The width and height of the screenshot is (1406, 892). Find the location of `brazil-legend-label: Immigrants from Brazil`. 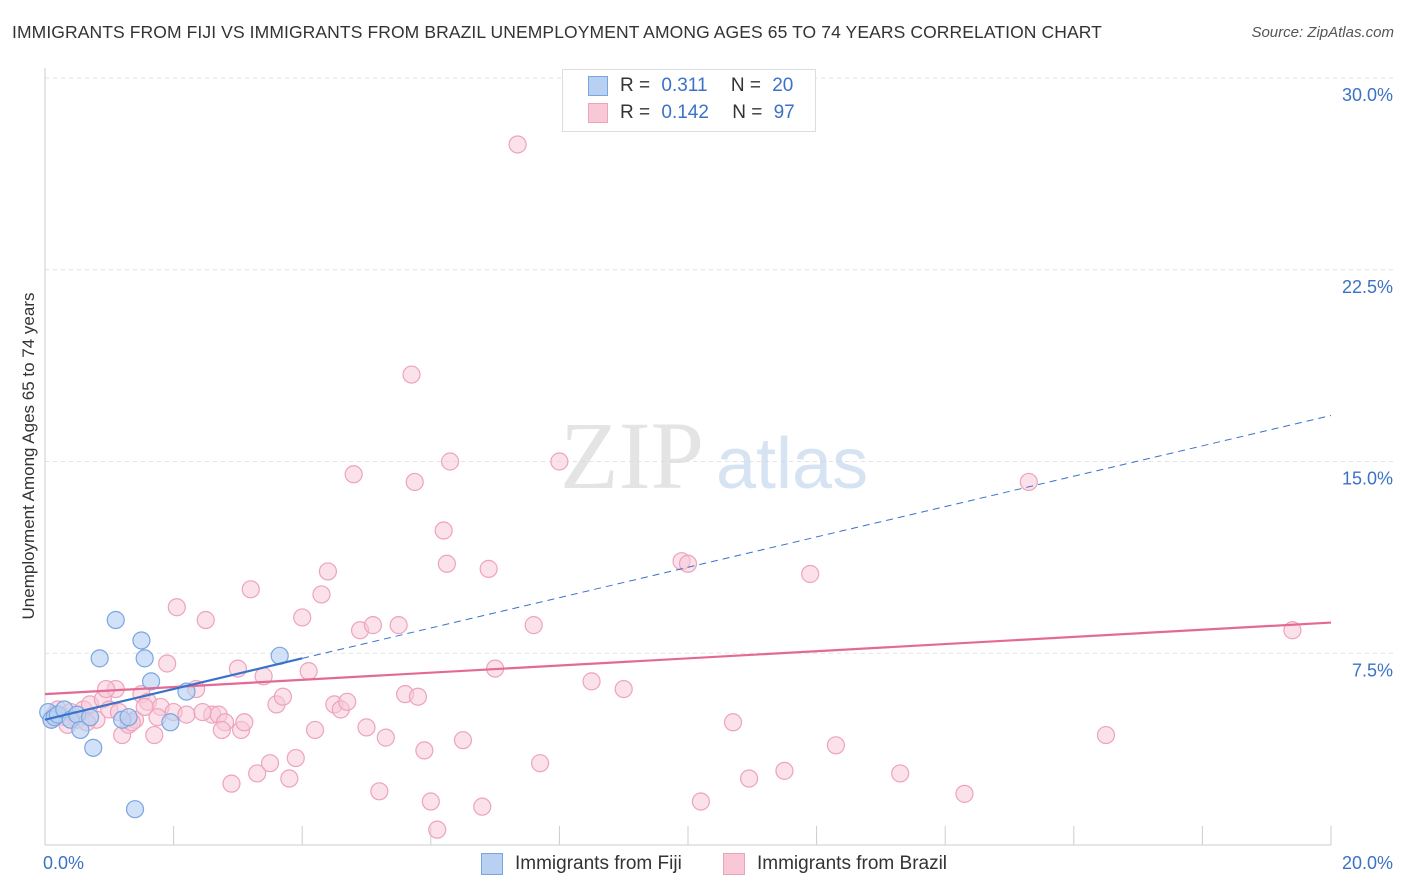

brazil-legend-label: Immigrants from Brazil is located at coordinates (852, 863).